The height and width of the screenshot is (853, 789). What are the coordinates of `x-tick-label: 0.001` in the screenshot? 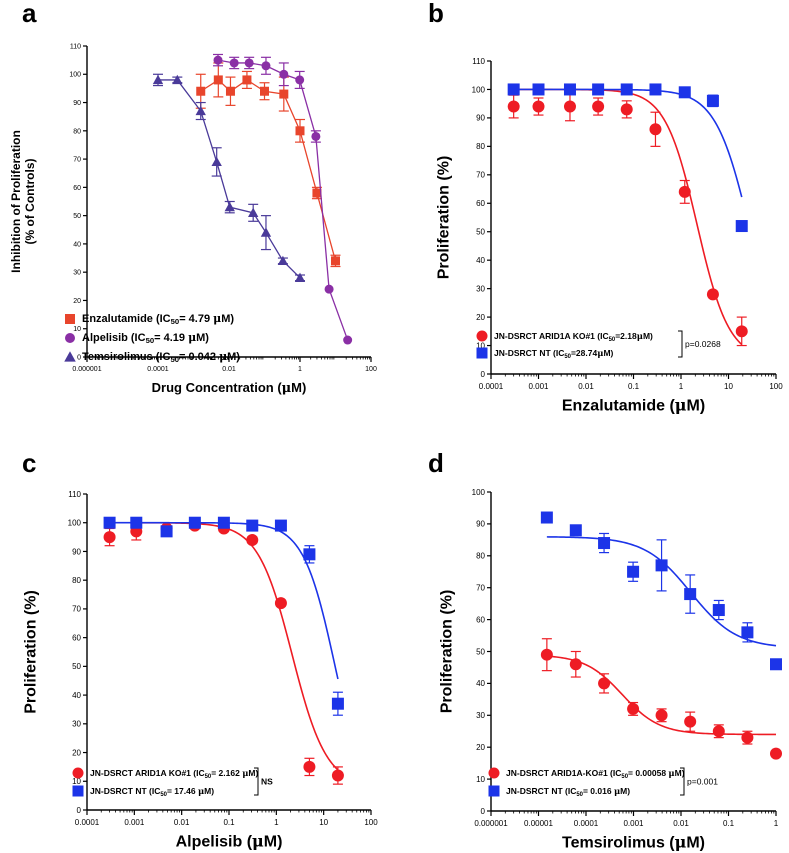 It's located at (134, 822).